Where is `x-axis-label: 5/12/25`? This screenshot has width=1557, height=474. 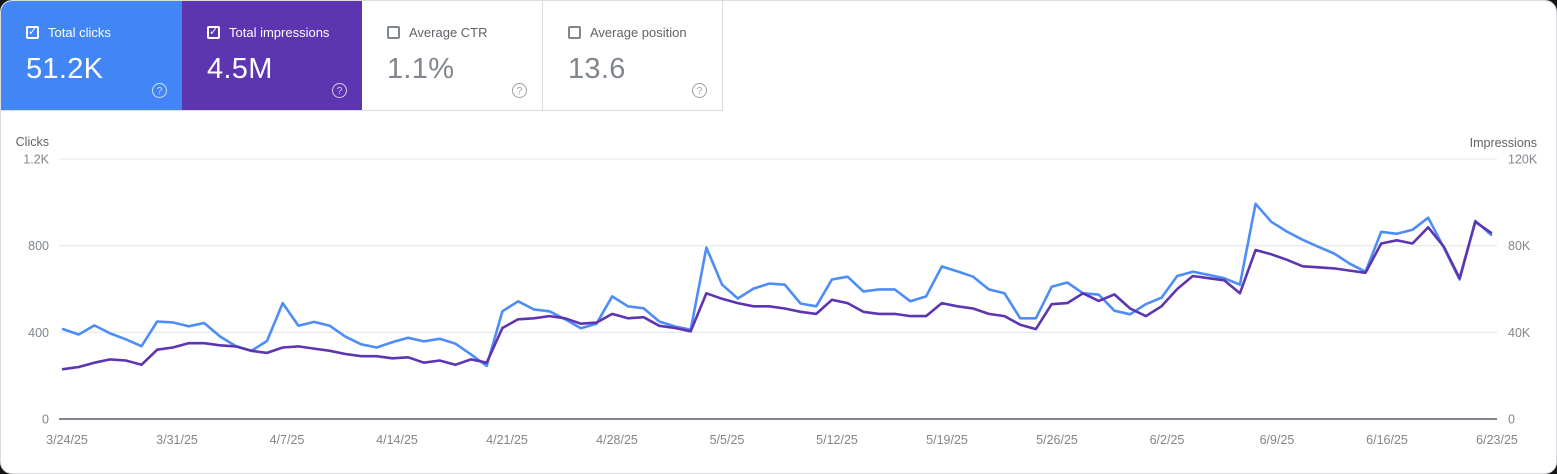
x-axis-label: 5/12/25 is located at coordinates (837, 440).